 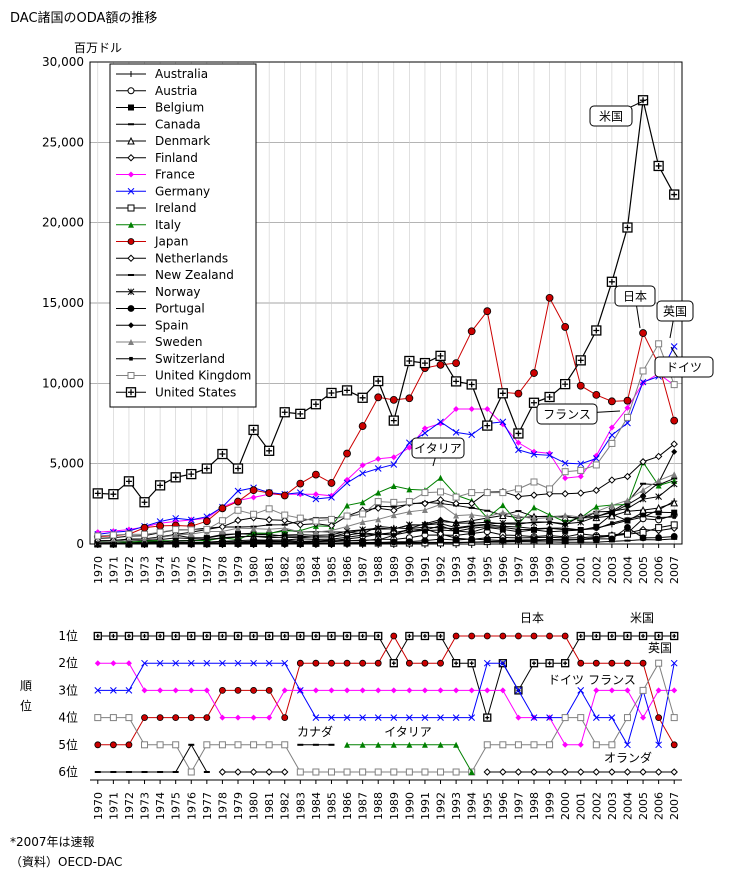 I want to click on x-tick-label: 1990, so click(x=409, y=570).